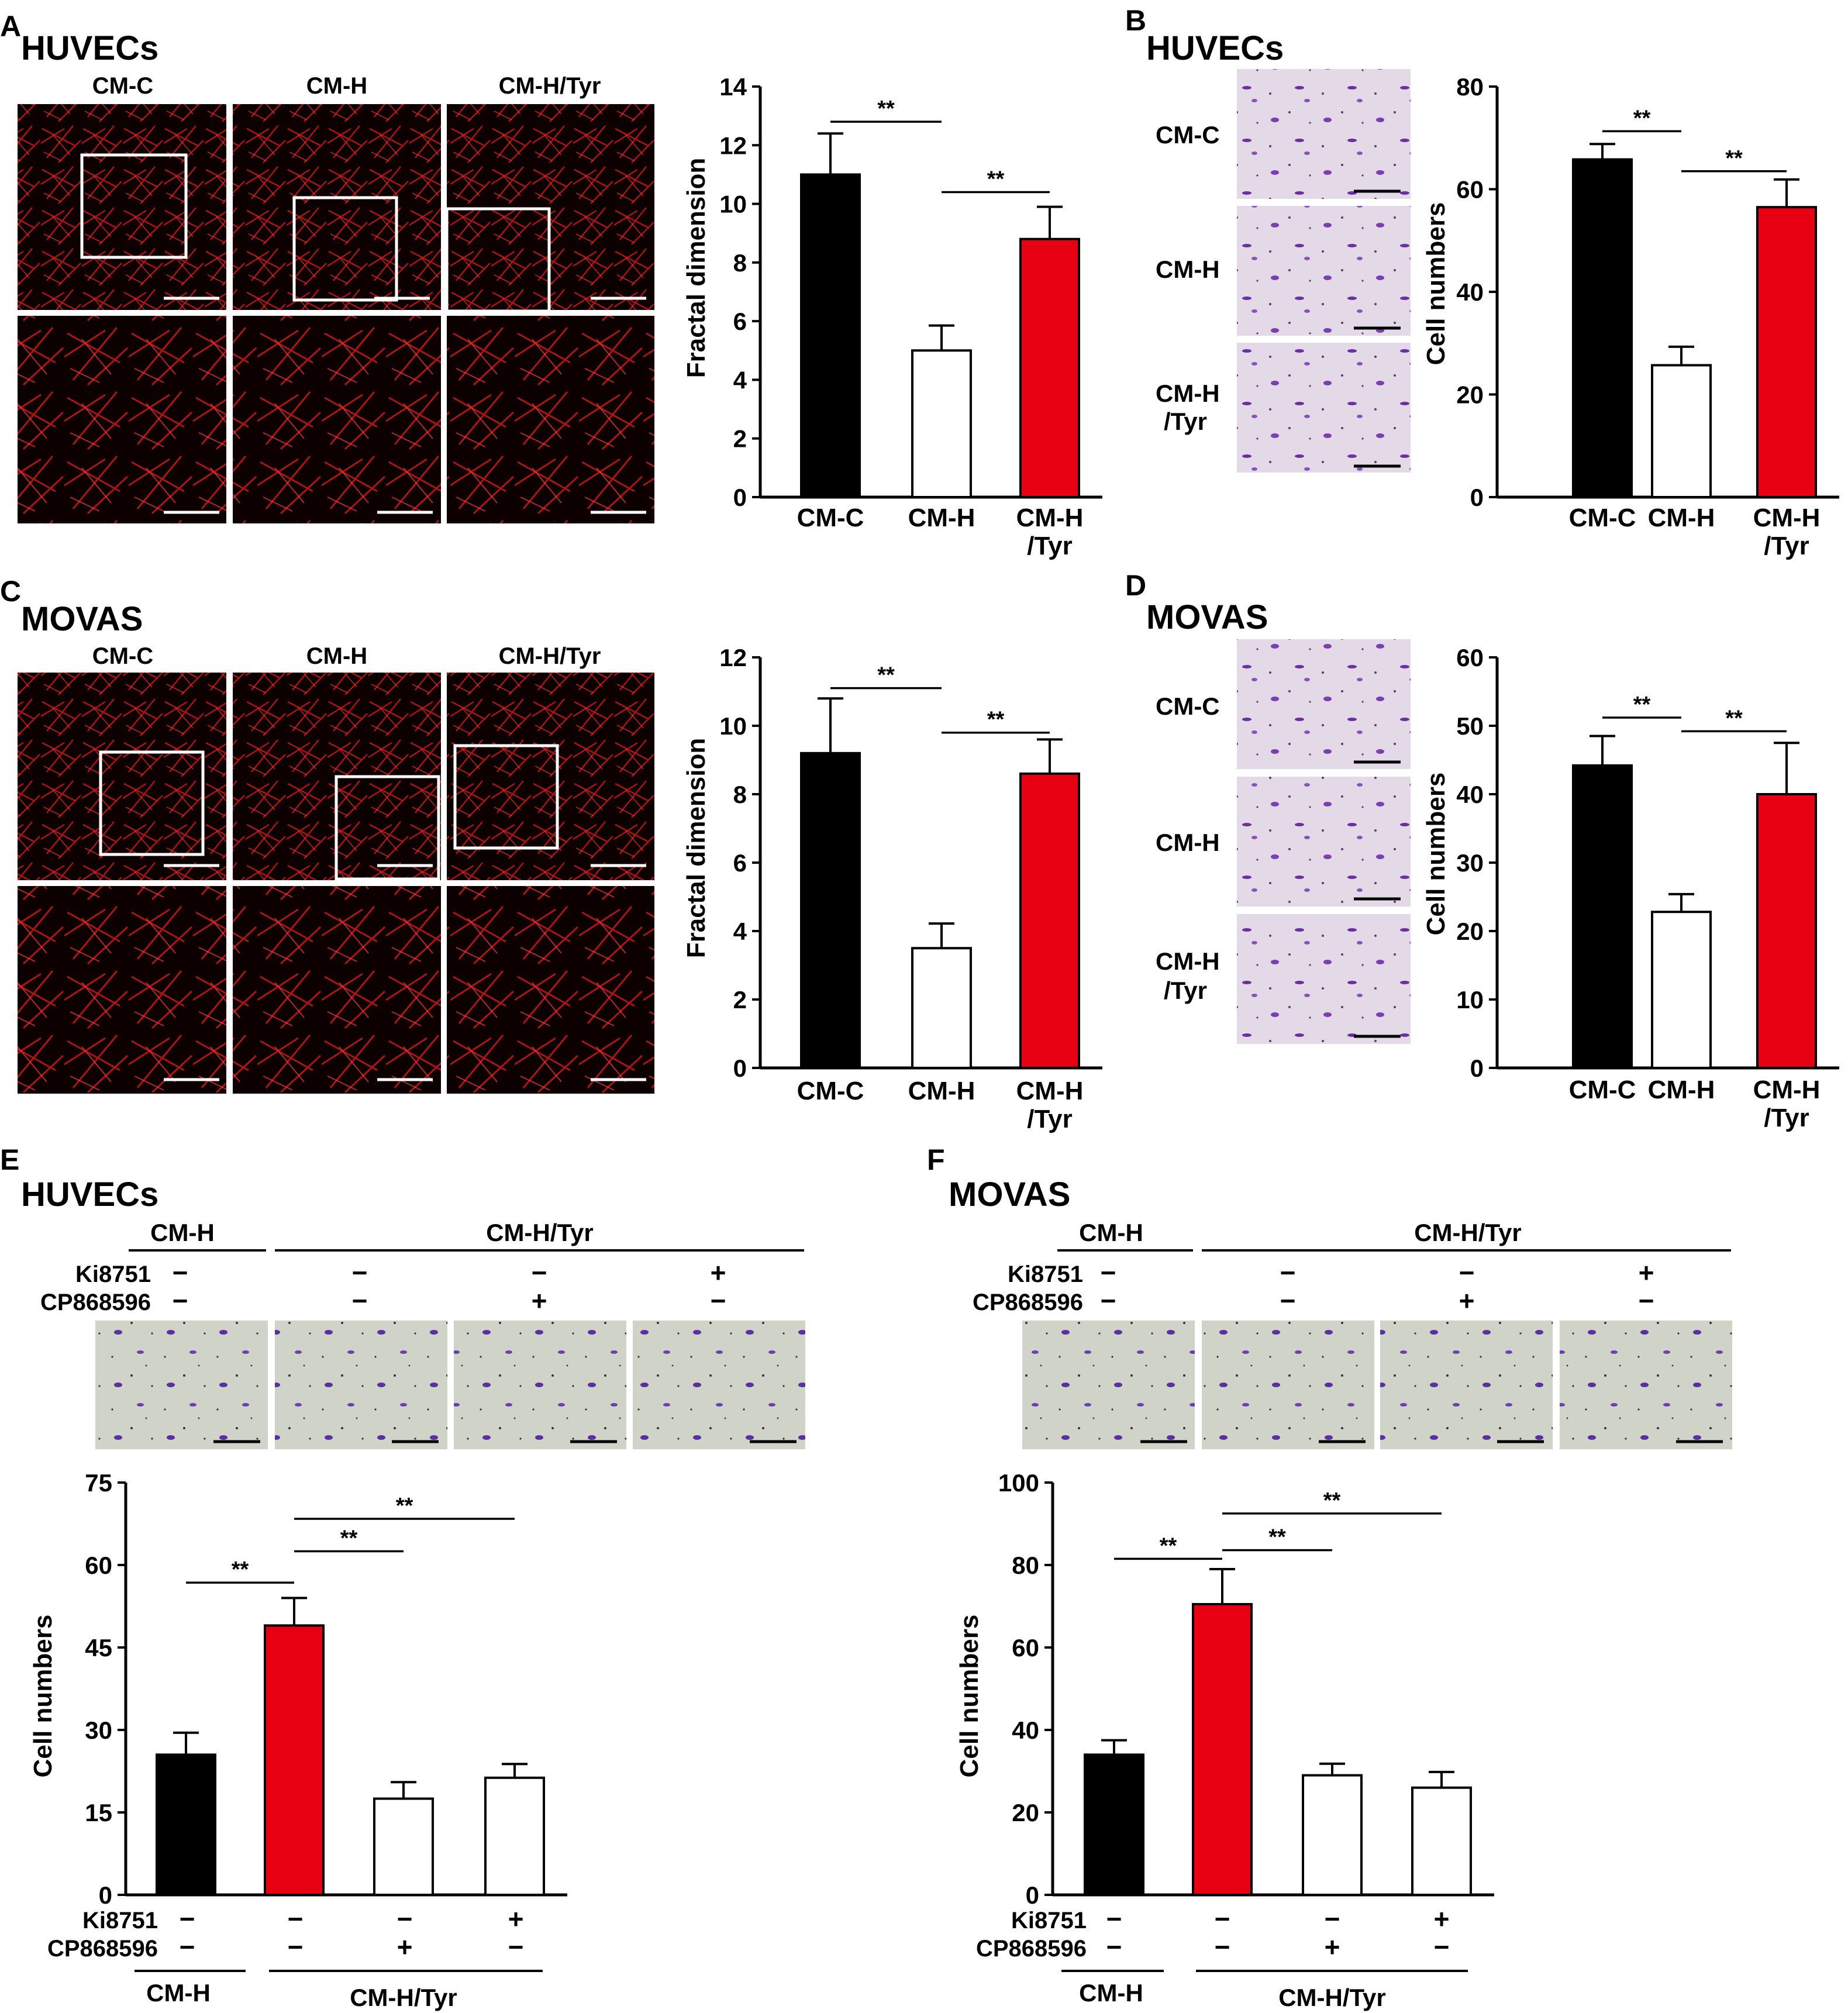  Describe the element at coordinates (449, 1286) in the screenshot. I see `treatment-signs-top: − − − + − − + −` at that location.